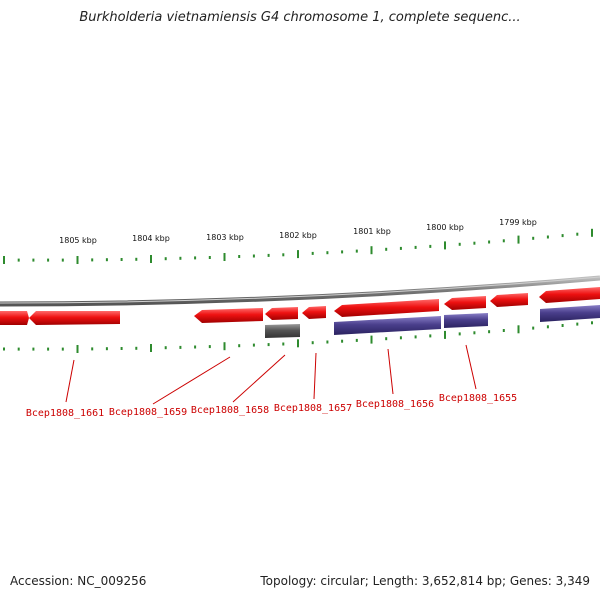  I want to click on gene-label-1659: Bcep1808_1659, so click(148, 412).